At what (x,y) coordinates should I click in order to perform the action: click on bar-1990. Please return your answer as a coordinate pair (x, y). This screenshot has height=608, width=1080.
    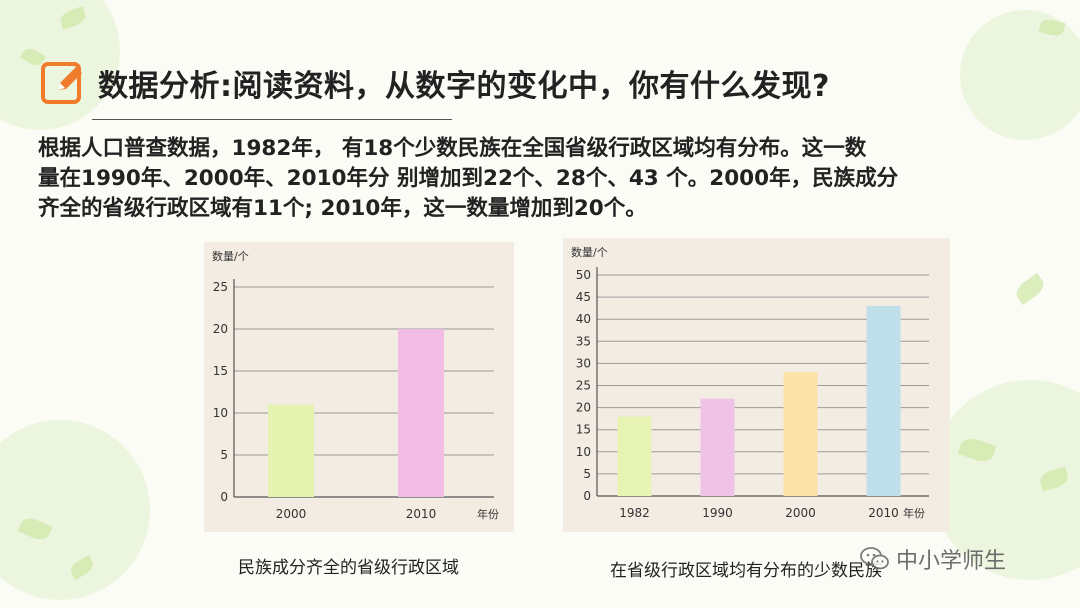
    Looking at the image, I should click on (717, 447).